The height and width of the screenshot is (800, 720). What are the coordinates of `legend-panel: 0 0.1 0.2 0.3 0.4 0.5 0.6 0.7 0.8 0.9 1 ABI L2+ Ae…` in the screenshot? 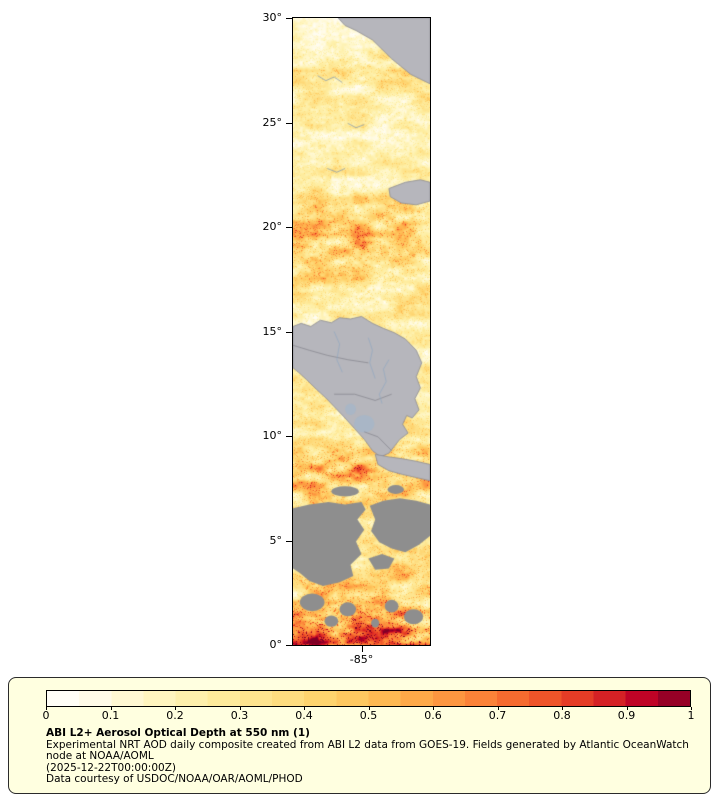 It's located at (359, 735).